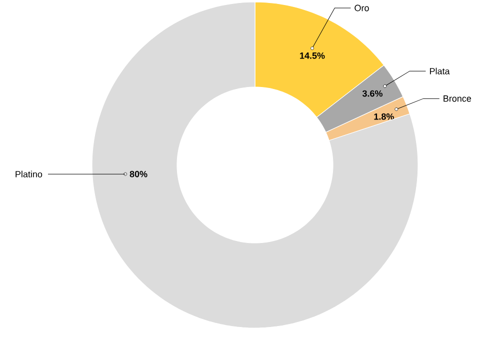 The width and height of the screenshot is (497, 338). I want to click on data-label: 80%, so click(139, 174).